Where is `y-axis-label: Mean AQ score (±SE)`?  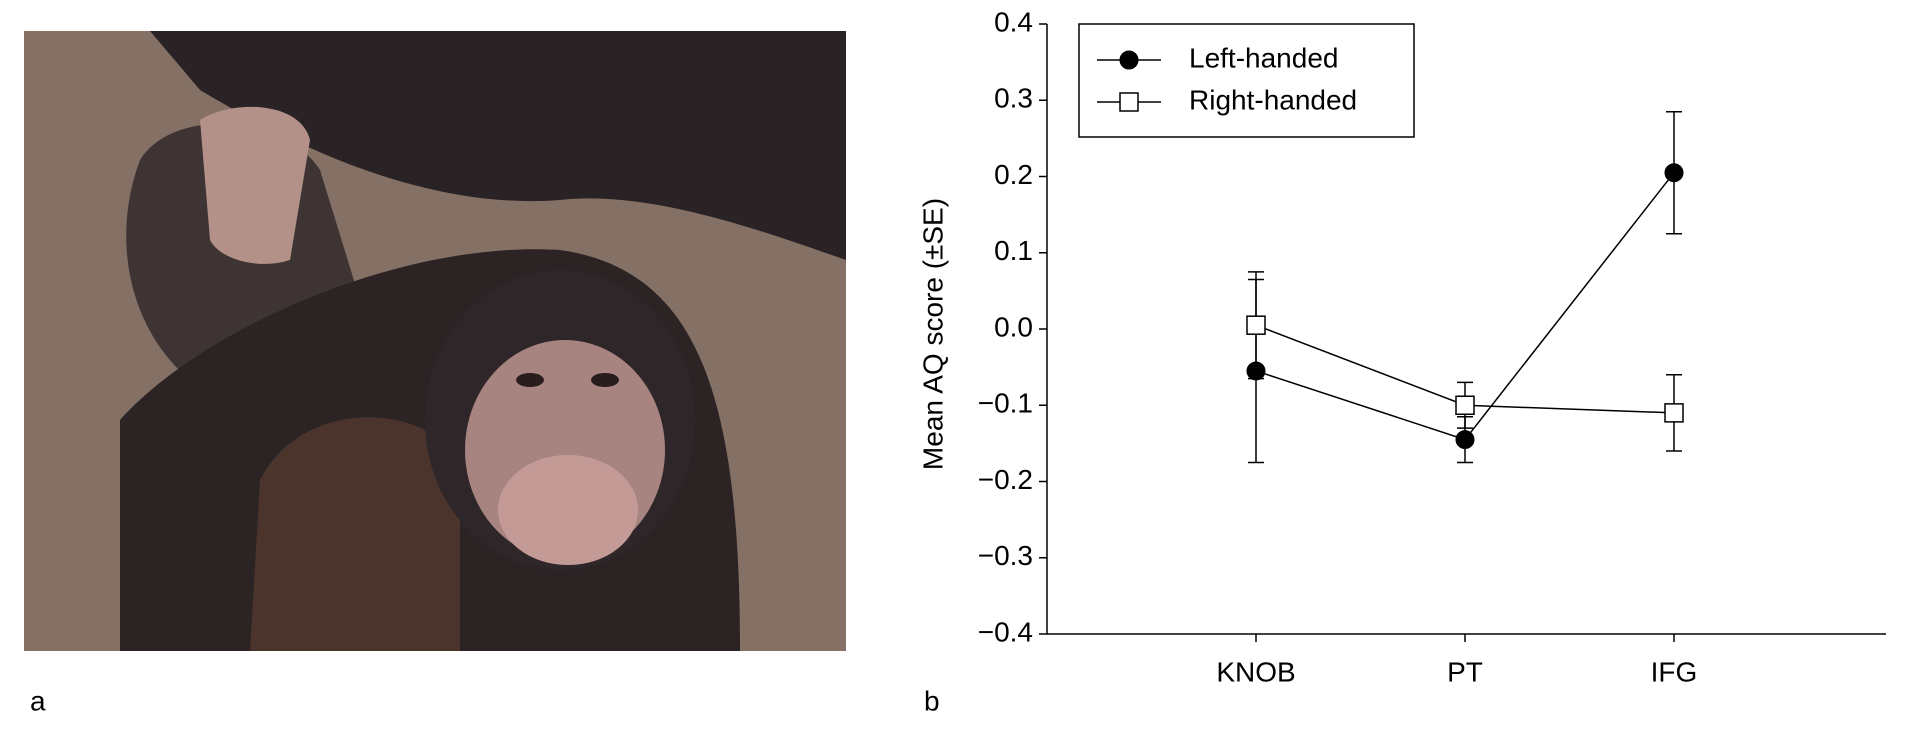
y-axis-label: Mean AQ score (±SE) is located at coordinates (932, 334).